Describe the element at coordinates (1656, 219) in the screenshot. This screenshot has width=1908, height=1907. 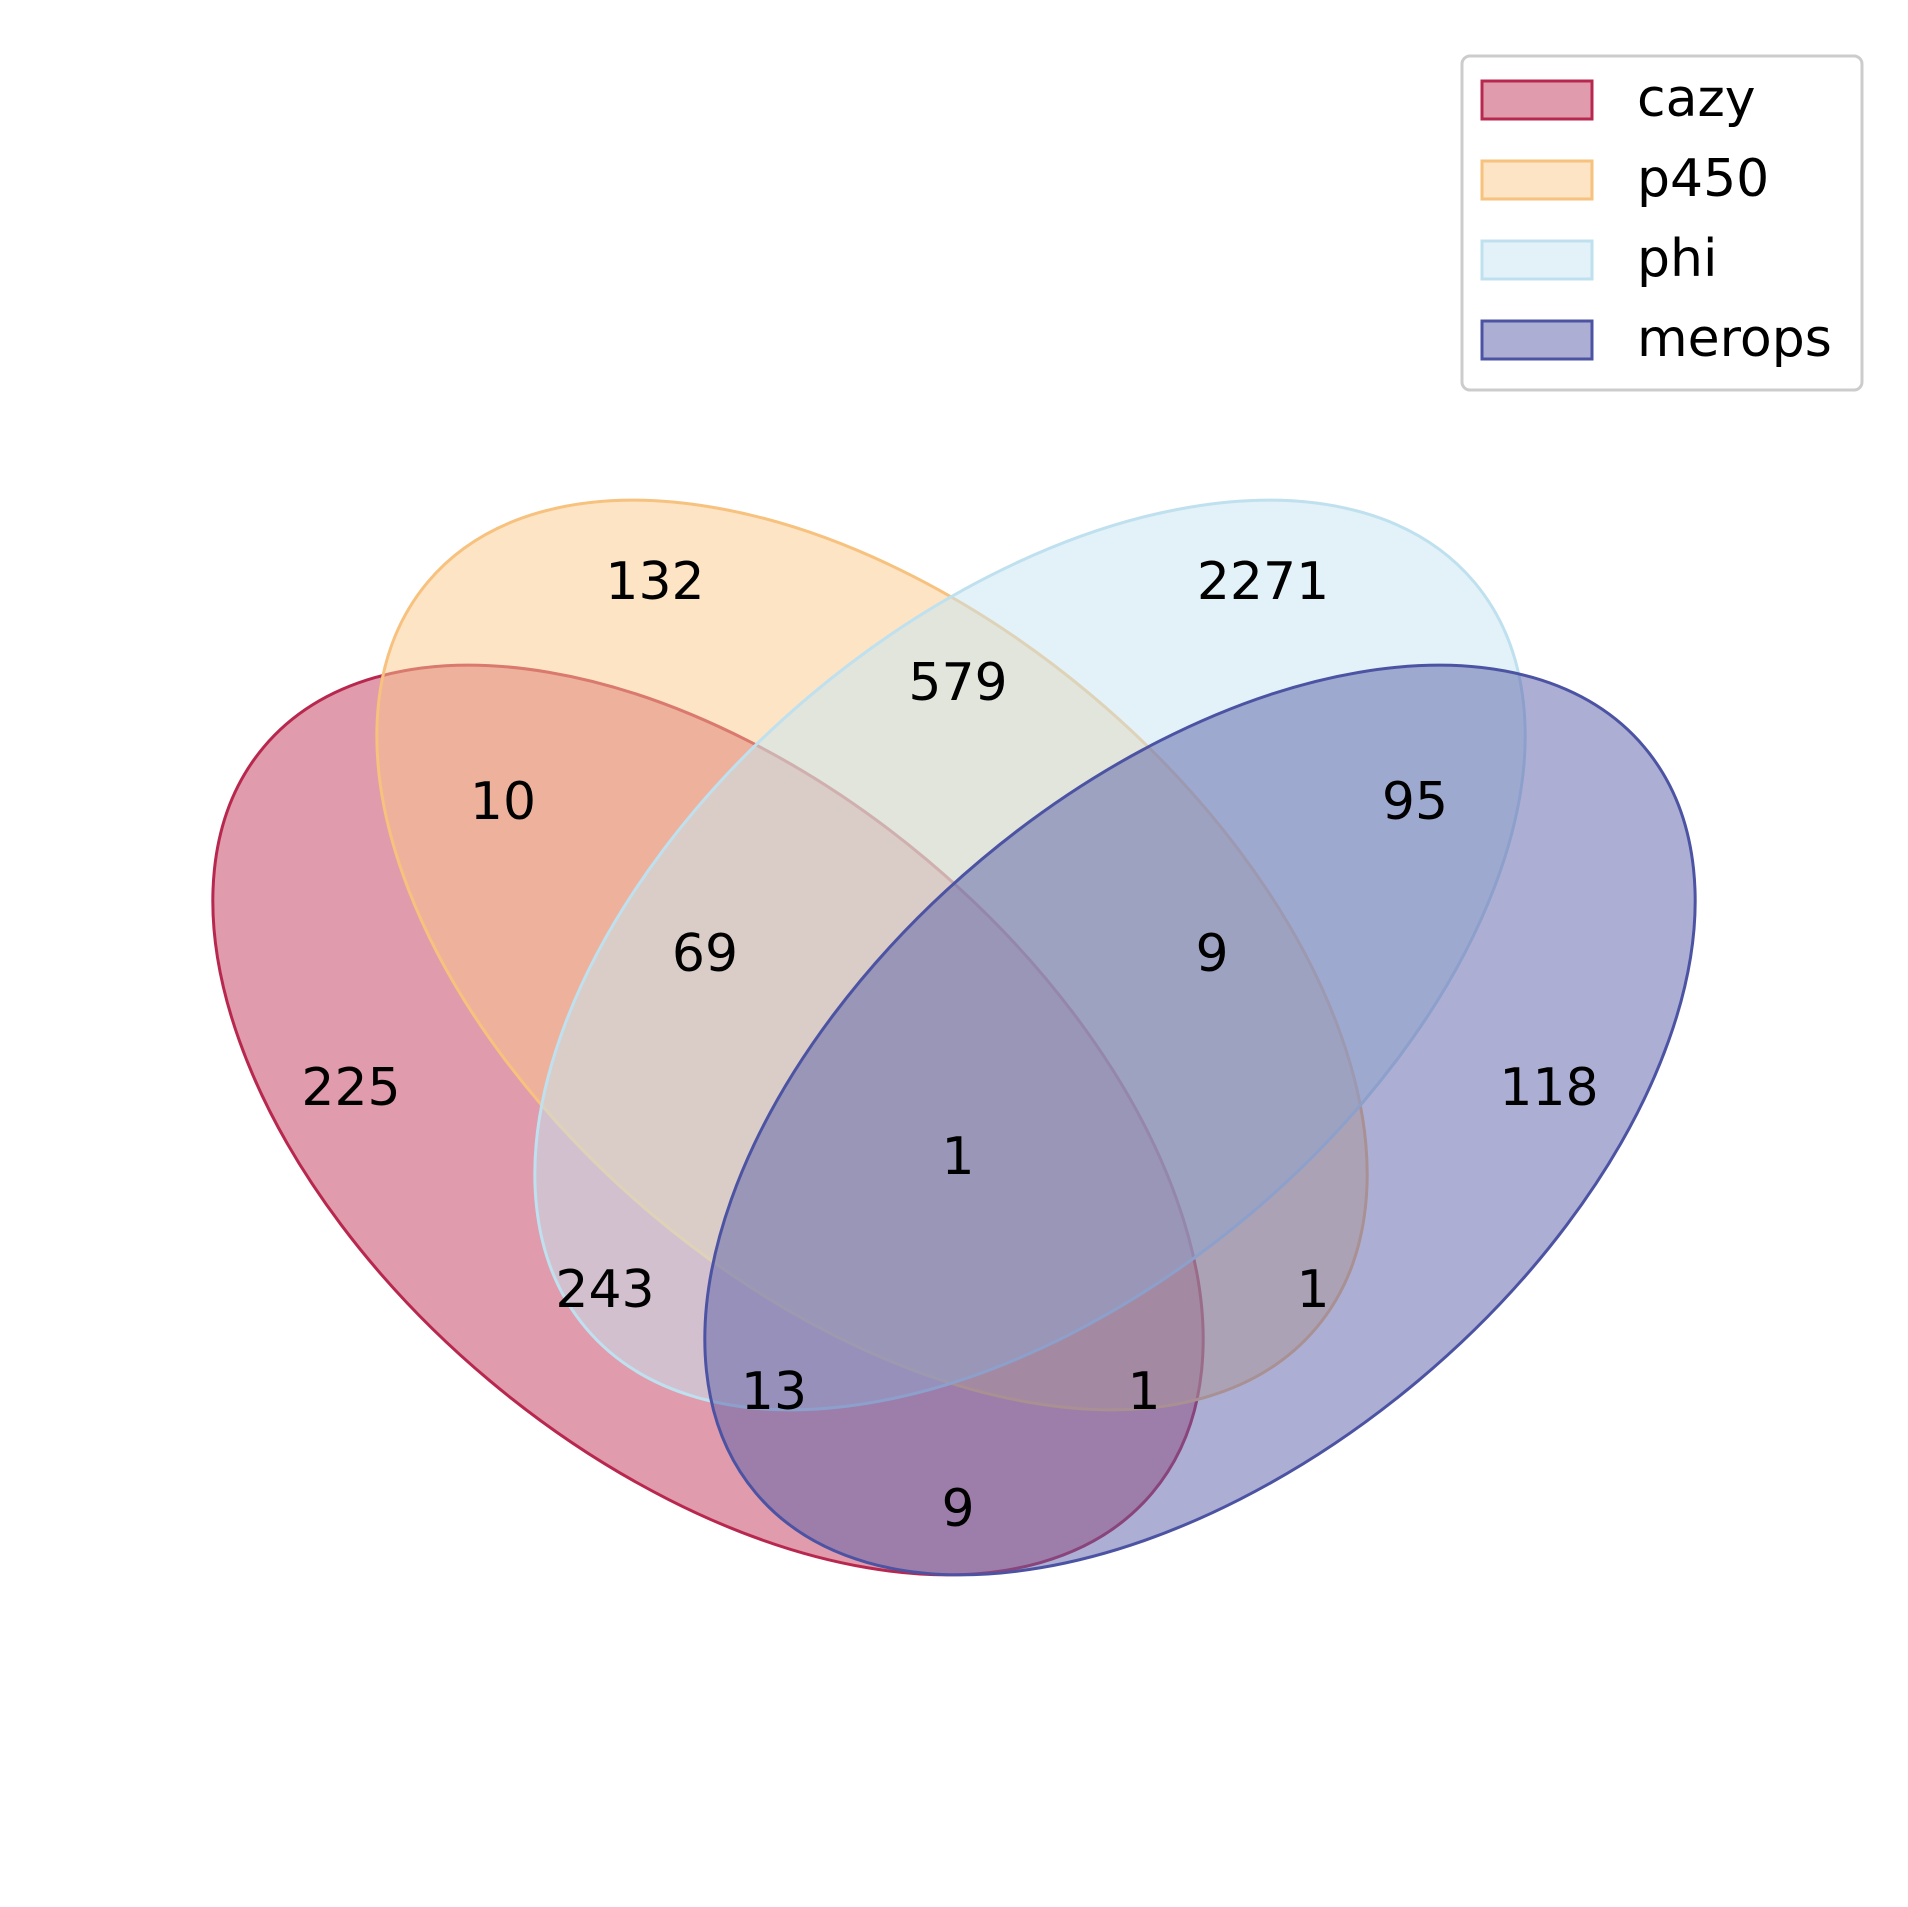
I see `legend-items: cazy p450 phi merops` at that location.